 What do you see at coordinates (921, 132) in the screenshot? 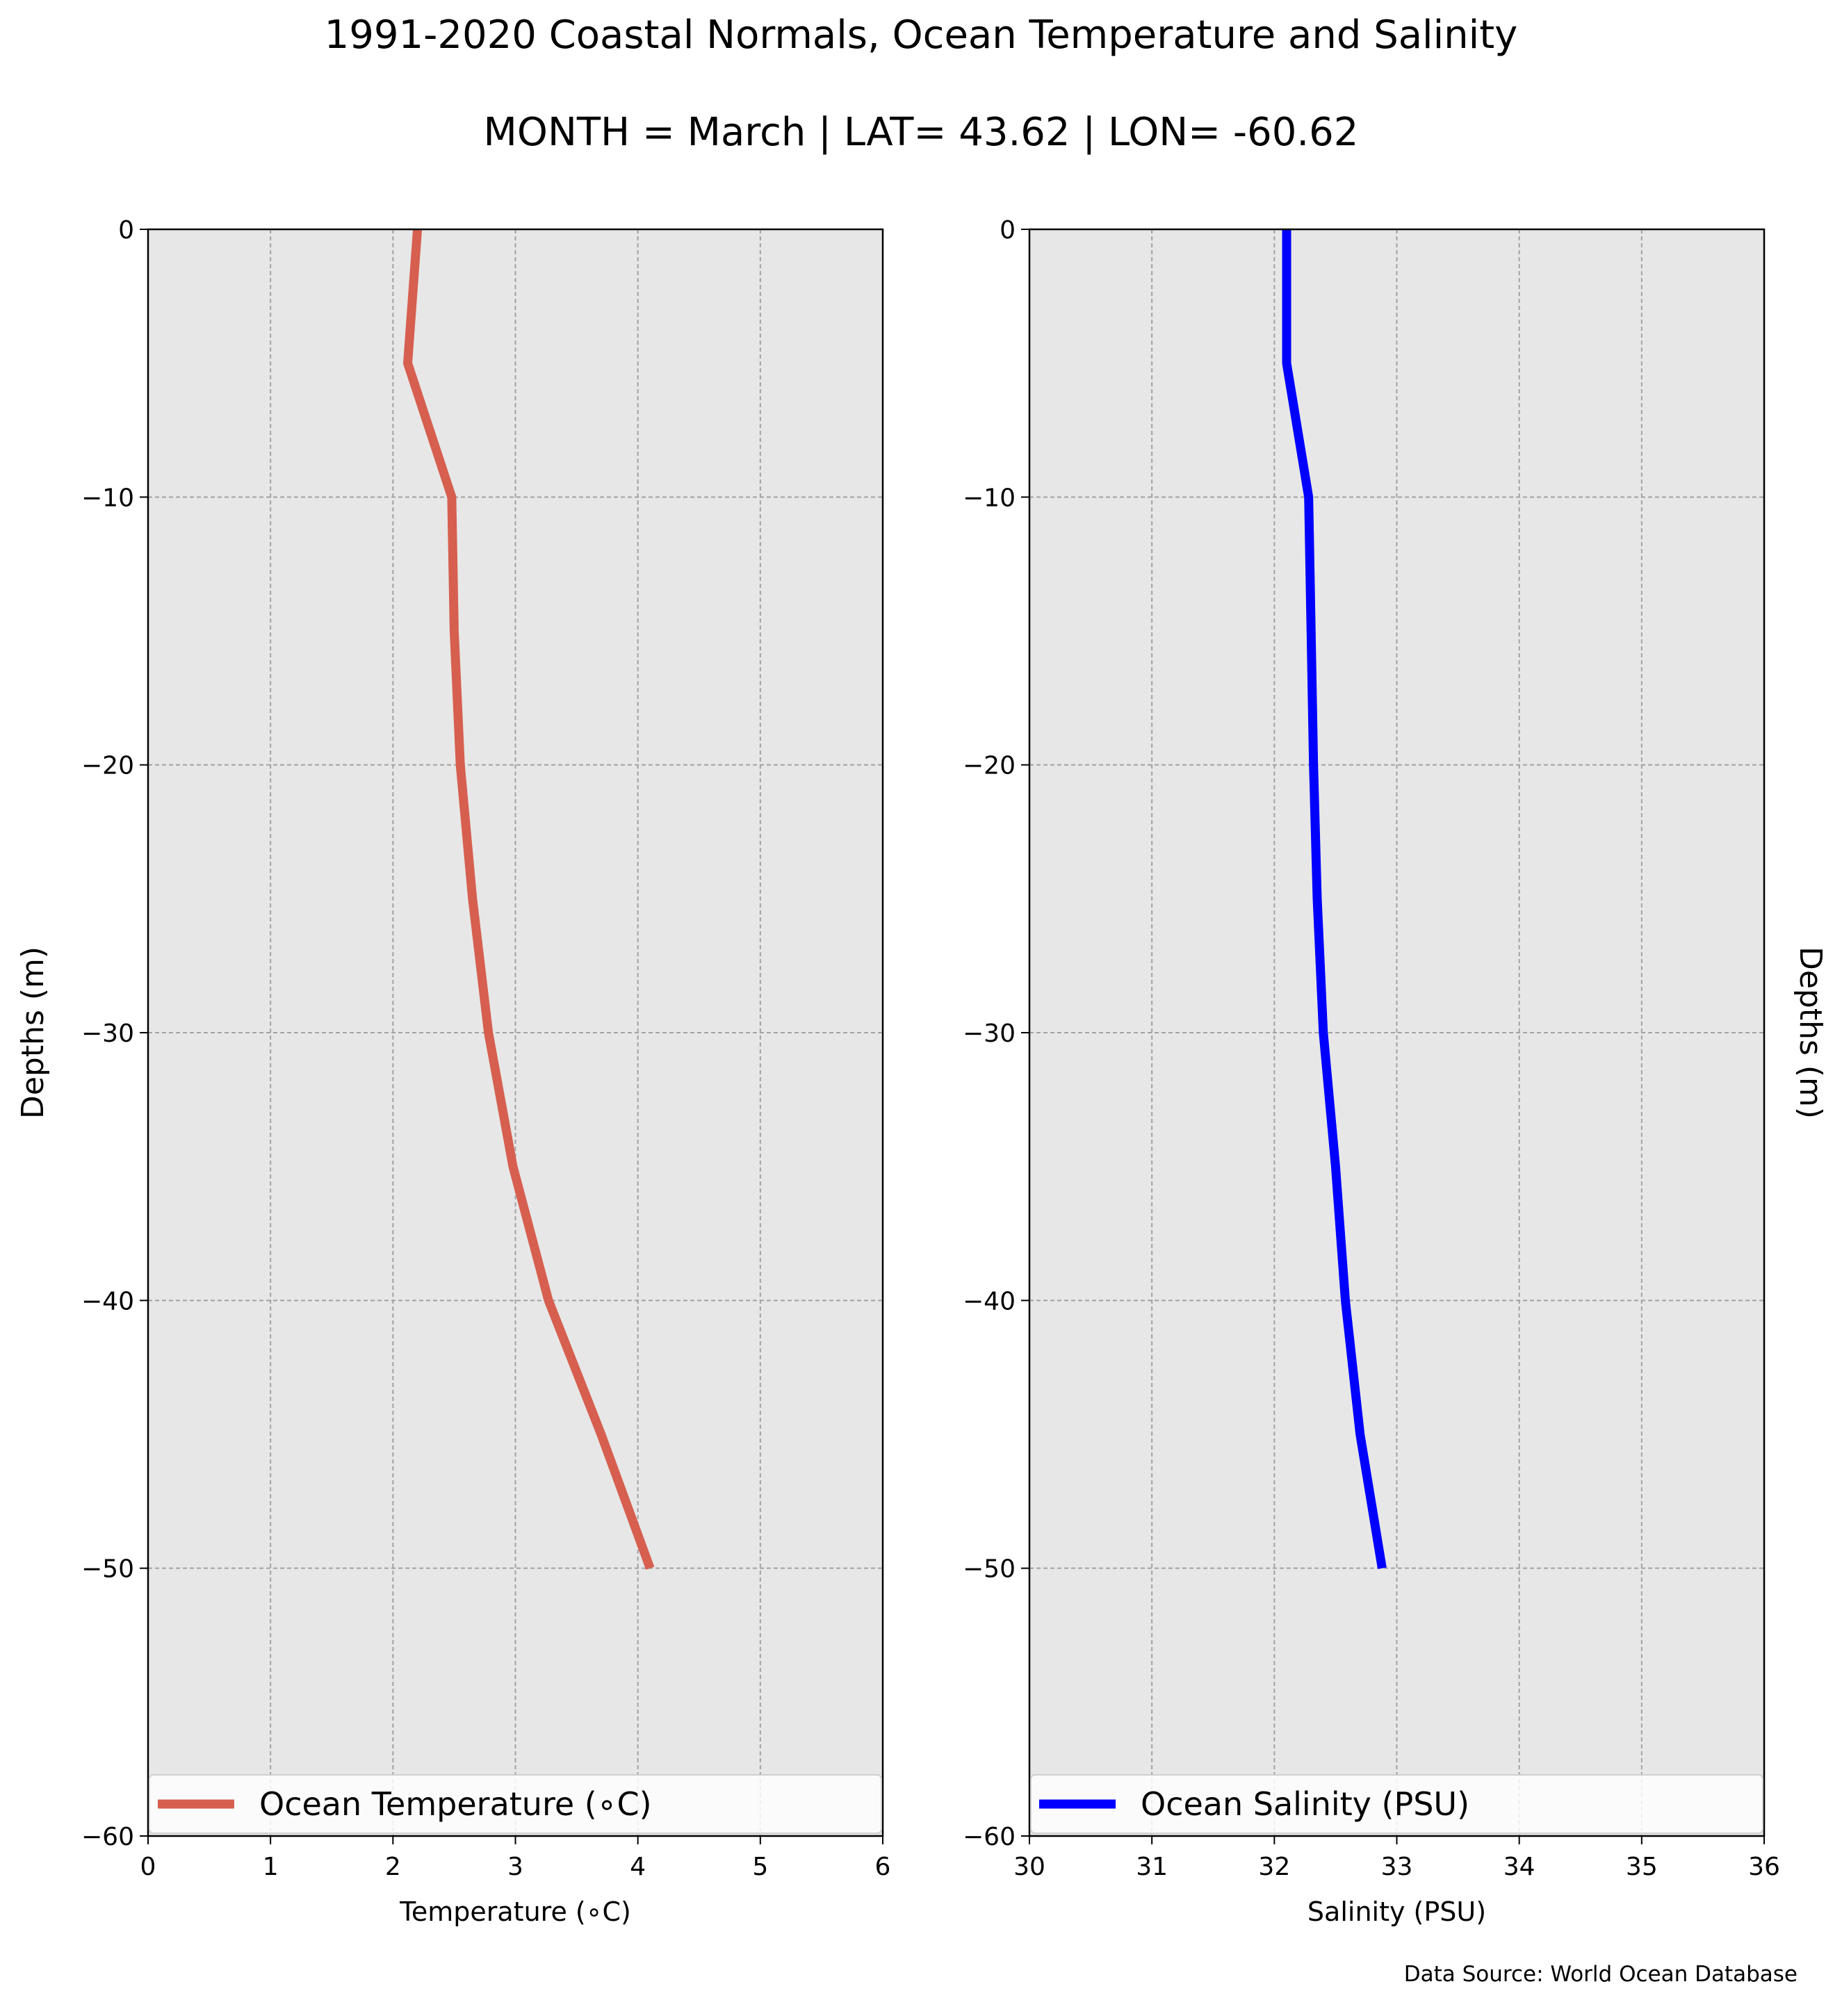
I see `chart-subtitle: MONTH = March | LAT= 43.62 | LON= -60.62` at bounding box center [921, 132].